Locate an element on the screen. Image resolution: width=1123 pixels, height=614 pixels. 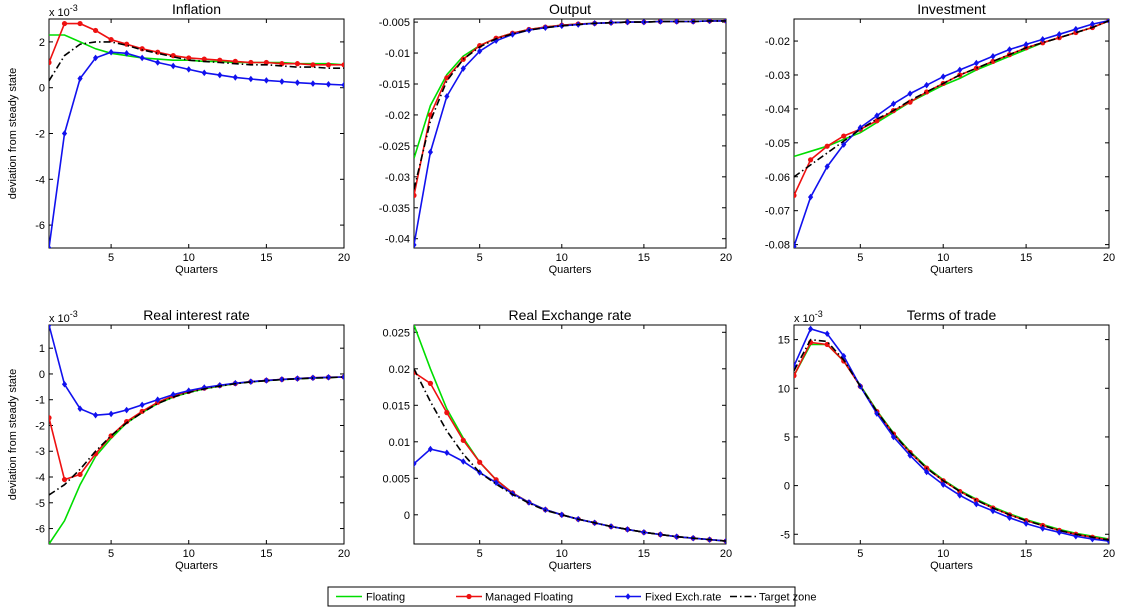
y-tick-label: -0.03 is located at coordinates (397, 178).